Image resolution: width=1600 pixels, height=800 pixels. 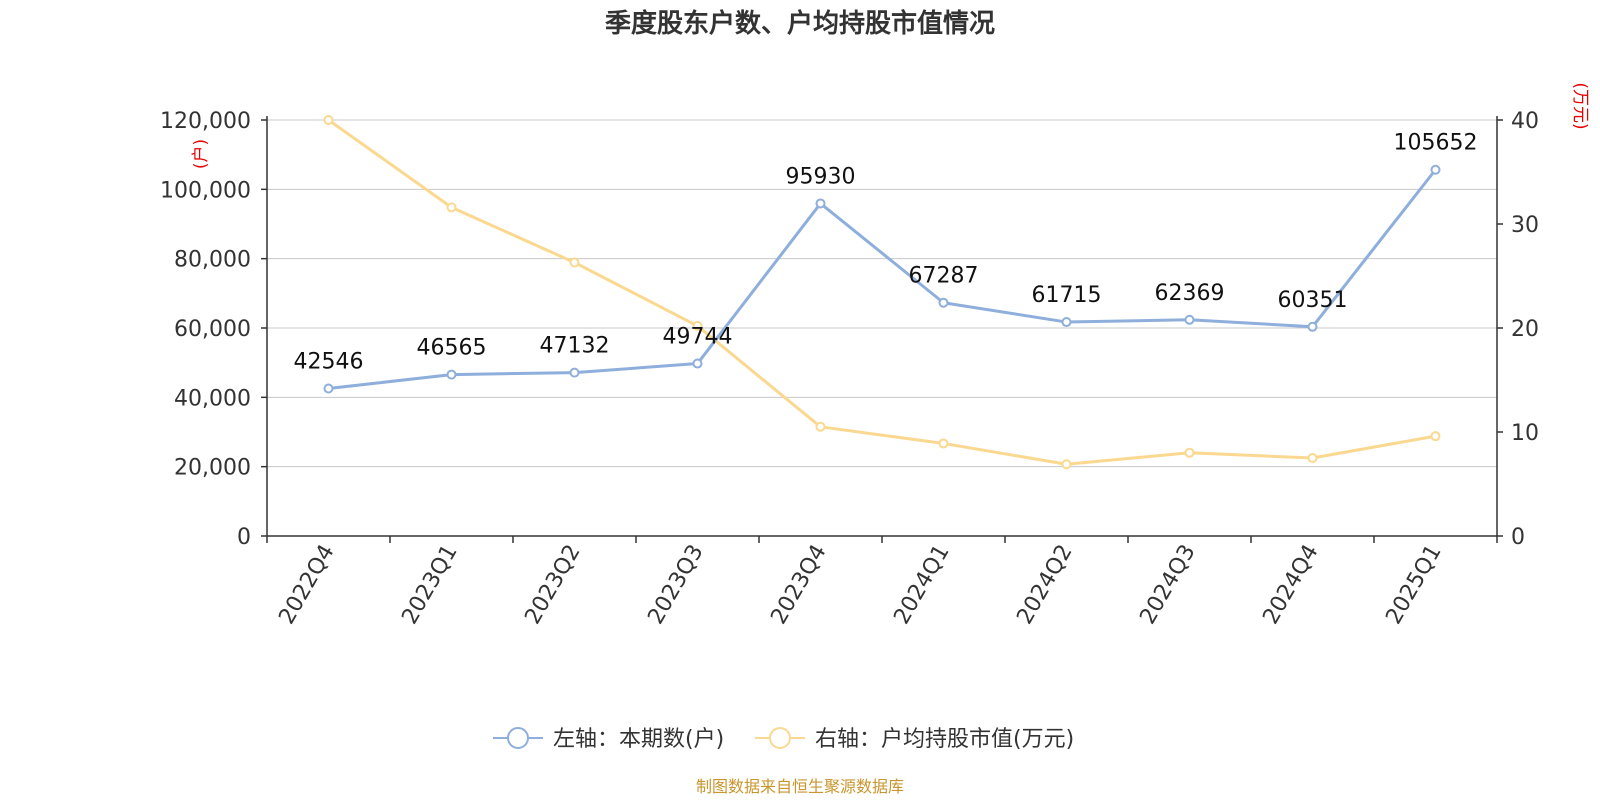 I want to click on data-label: 105652, so click(x=1436, y=143).